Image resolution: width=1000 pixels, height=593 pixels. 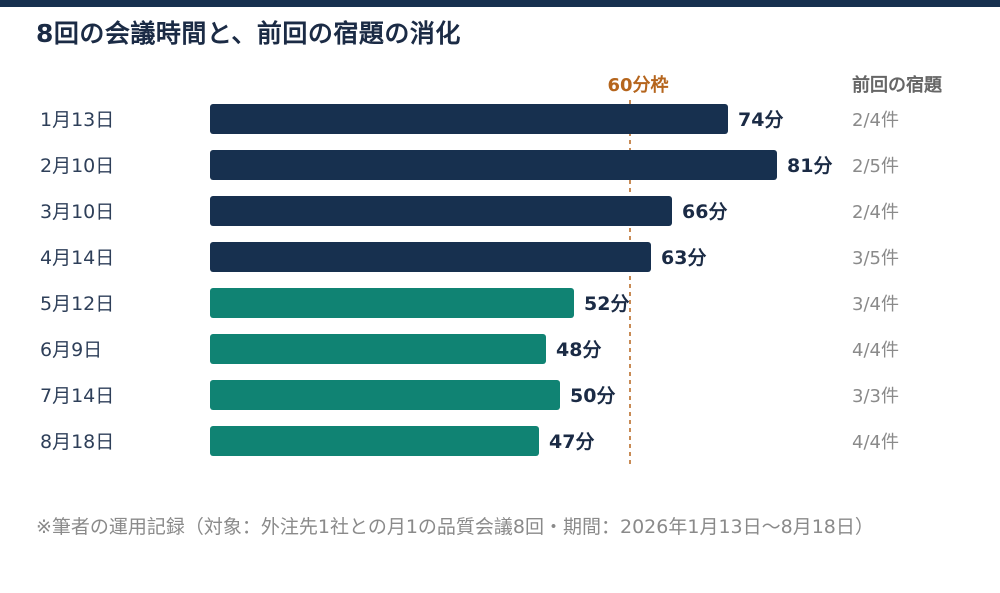 What do you see at coordinates (77, 120) in the screenshot?
I see `category-label: 1月13日` at bounding box center [77, 120].